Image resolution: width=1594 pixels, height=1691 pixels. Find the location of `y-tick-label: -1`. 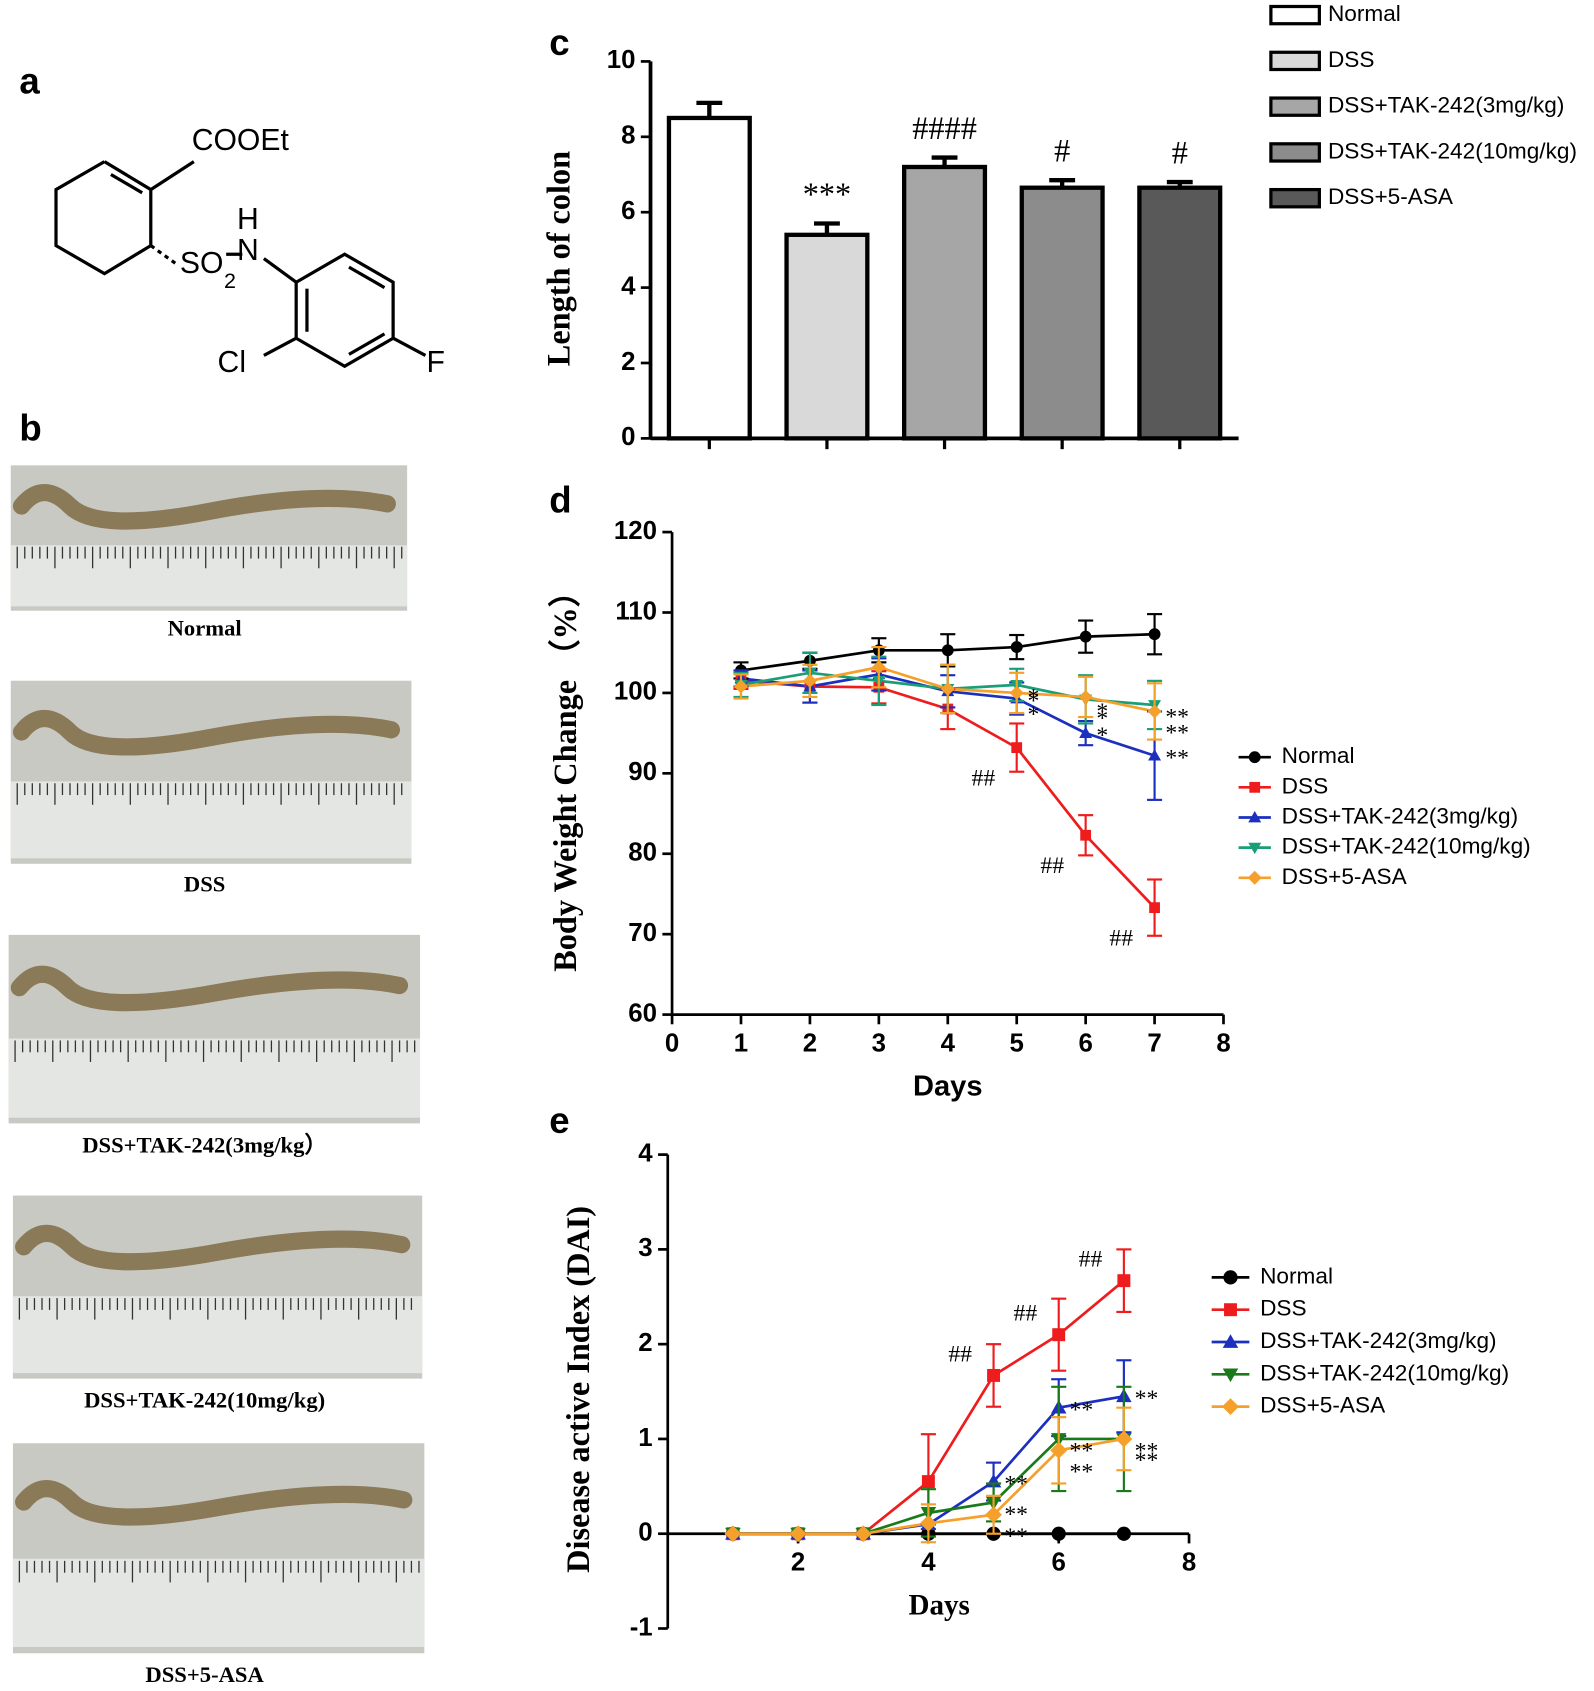

y-tick-label: -1 is located at coordinates (641, 1627).